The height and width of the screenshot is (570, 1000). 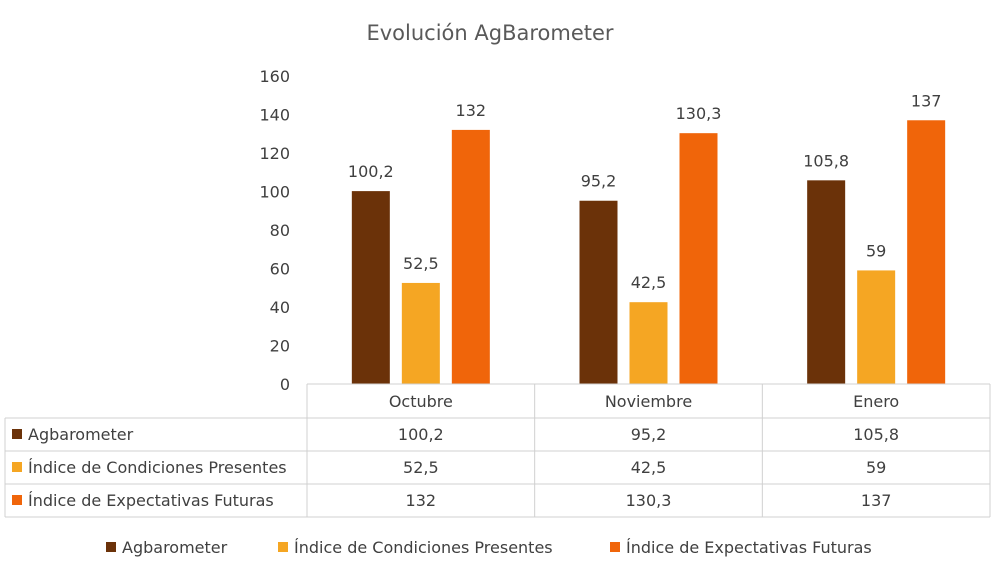 I want to click on data-label: 130,3, so click(x=699, y=113).